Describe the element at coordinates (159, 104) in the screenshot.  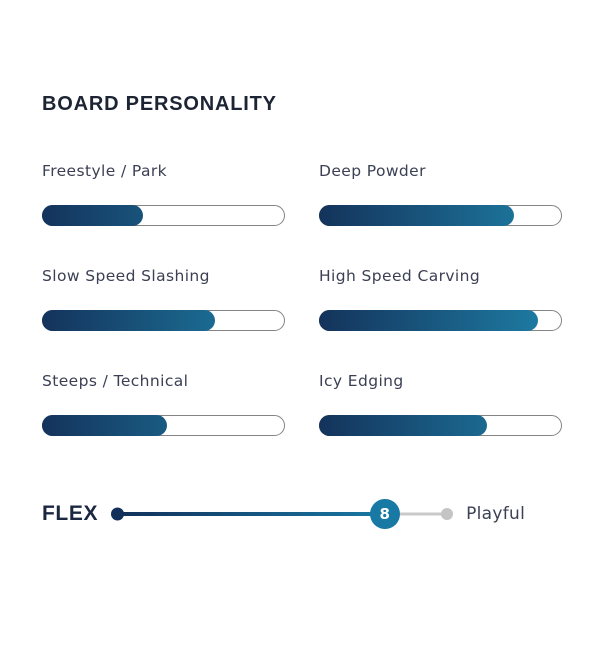
I see `page-title: BOARD PERSONALITY` at that location.